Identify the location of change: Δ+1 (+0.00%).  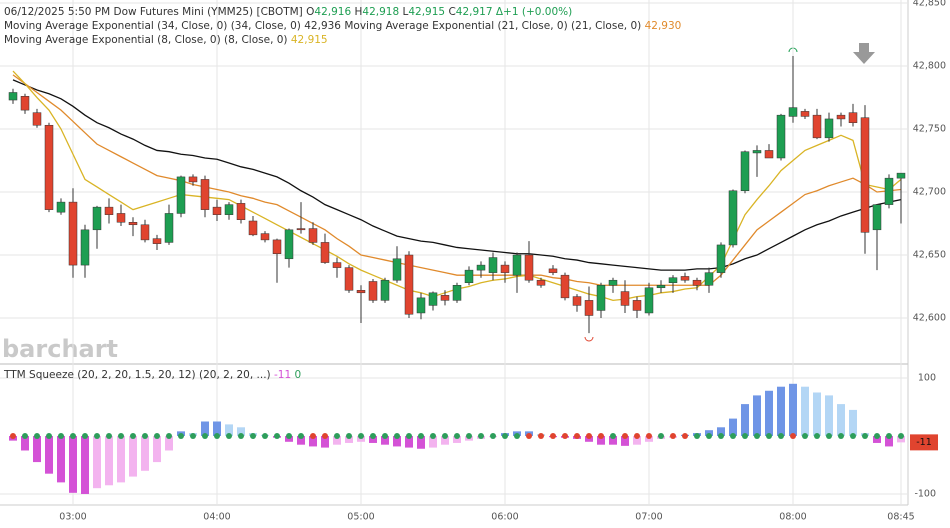
(534, 12).